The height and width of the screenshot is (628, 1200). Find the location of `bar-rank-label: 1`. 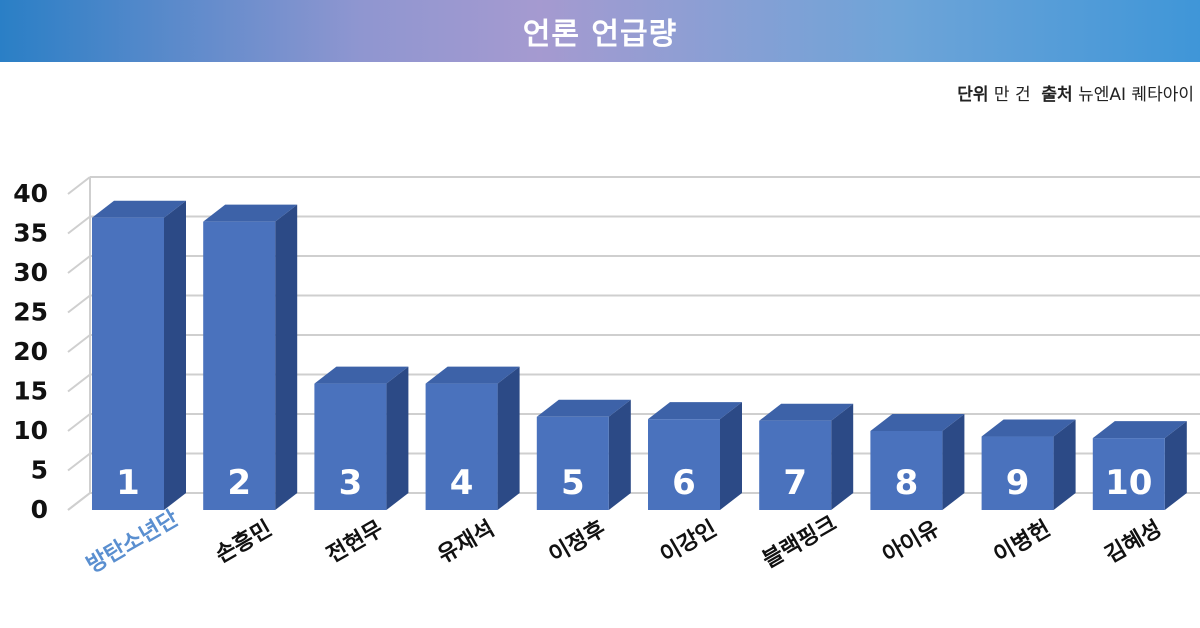

bar-rank-label: 1 is located at coordinates (128, 483).